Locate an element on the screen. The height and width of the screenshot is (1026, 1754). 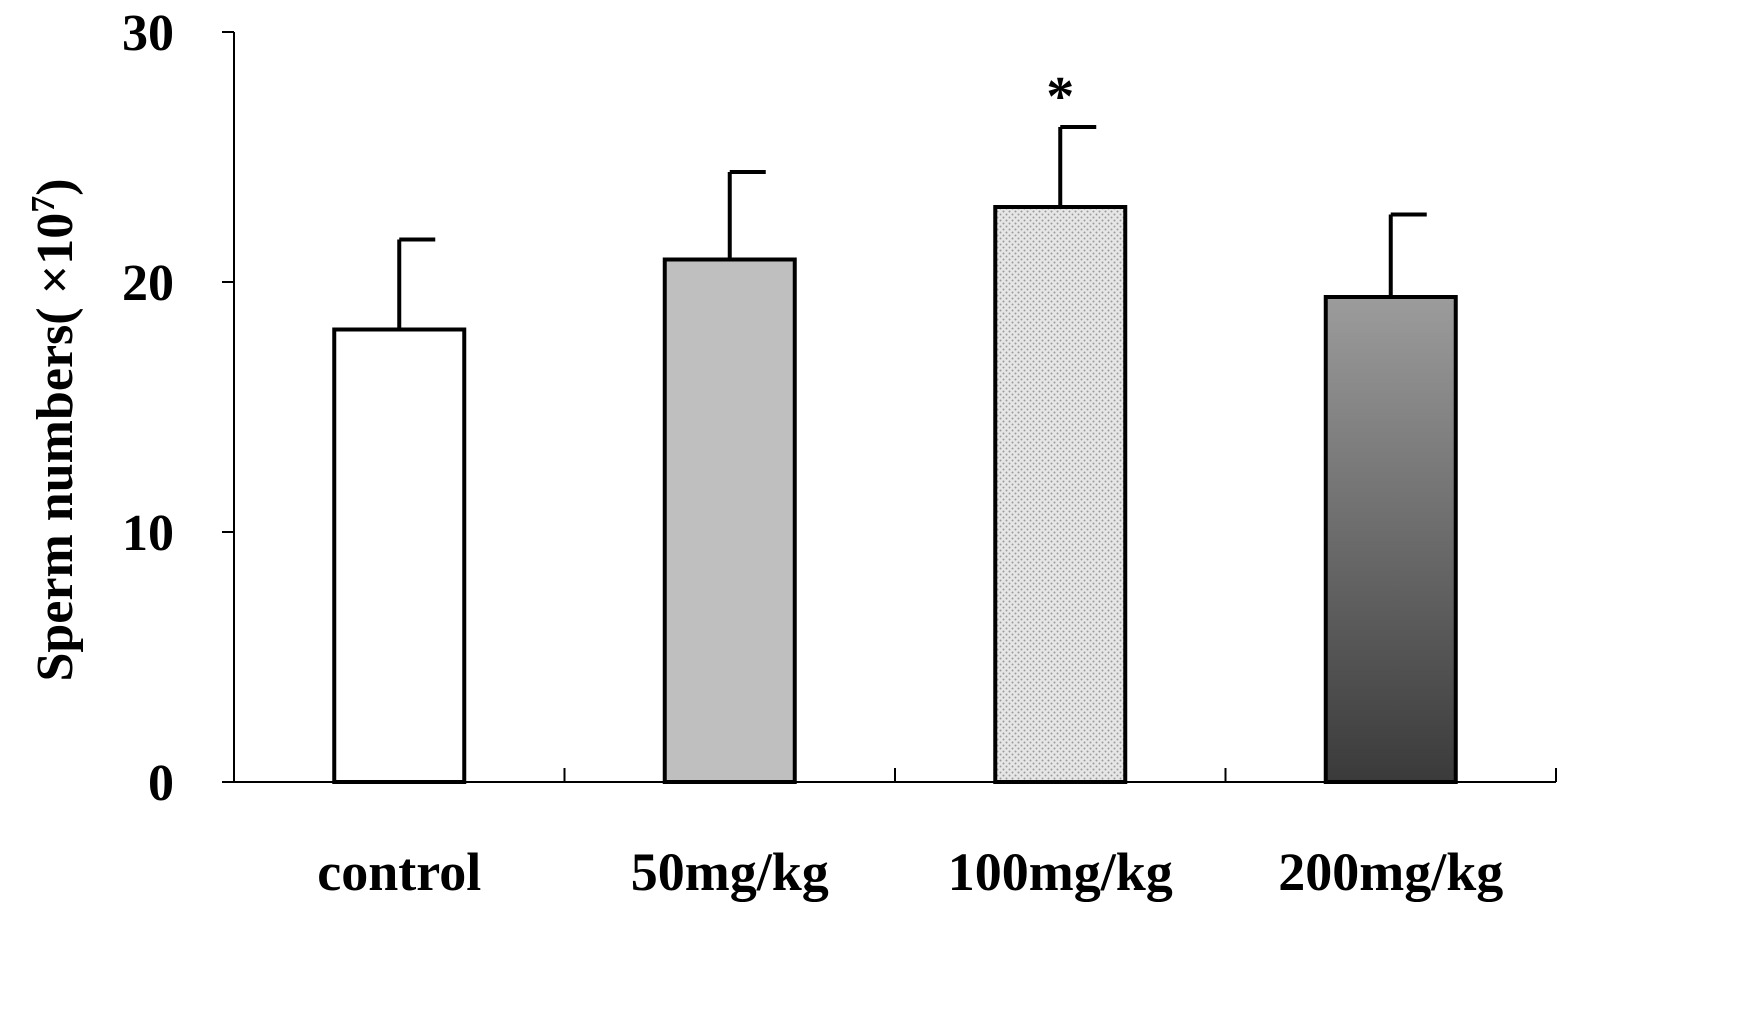
y-axis-title-main: Sperm numbers( ×10 is located at coordinates (55, 447).